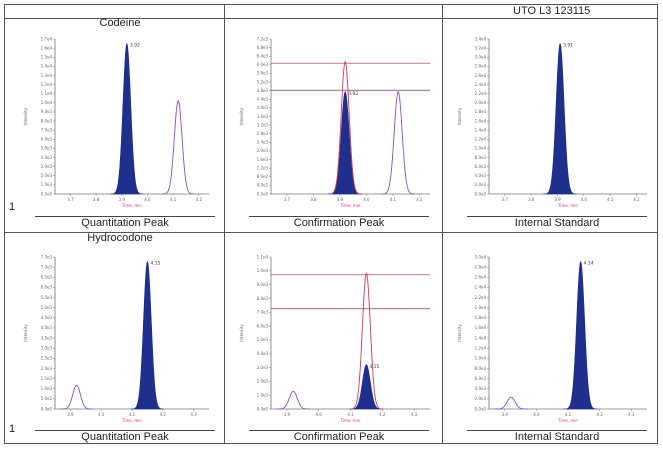  What do you see at coordinates (263, 124) in the screenshot?
I see `y-tick-label: 3.2e3` at bounding box center [263, 124].